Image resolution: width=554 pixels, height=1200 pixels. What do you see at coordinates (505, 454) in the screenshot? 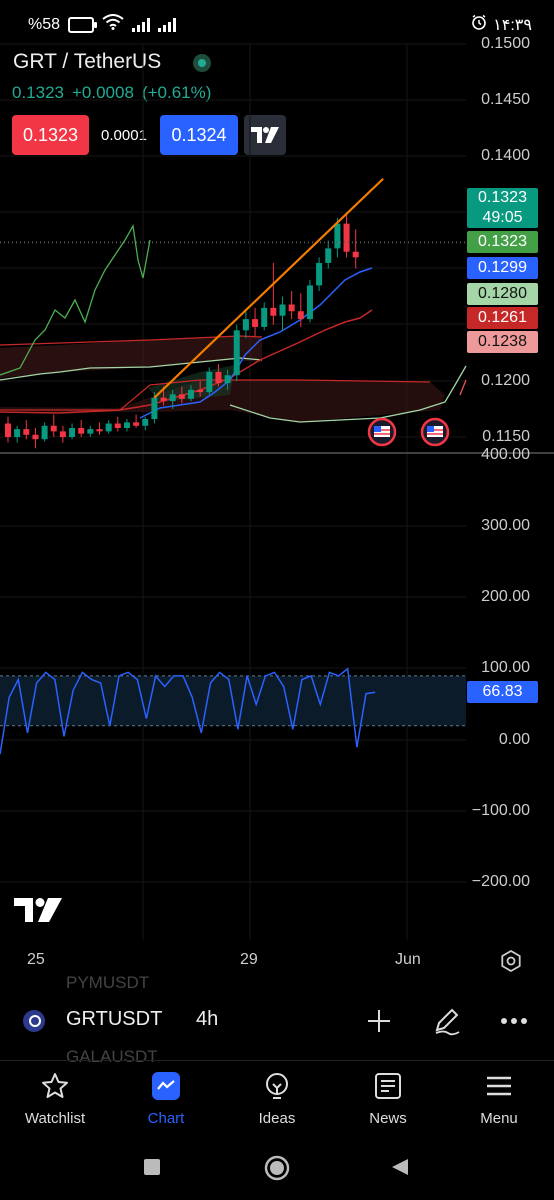
I see `osc-axis-label: 400.00` at bounding box center [505, 454].